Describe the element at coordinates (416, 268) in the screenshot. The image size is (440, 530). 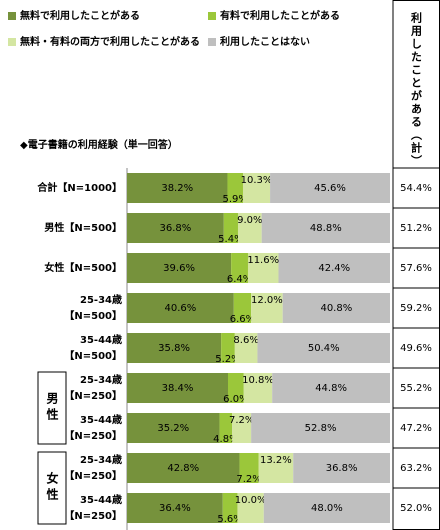
I see `total-label: 57.6%` at that location.